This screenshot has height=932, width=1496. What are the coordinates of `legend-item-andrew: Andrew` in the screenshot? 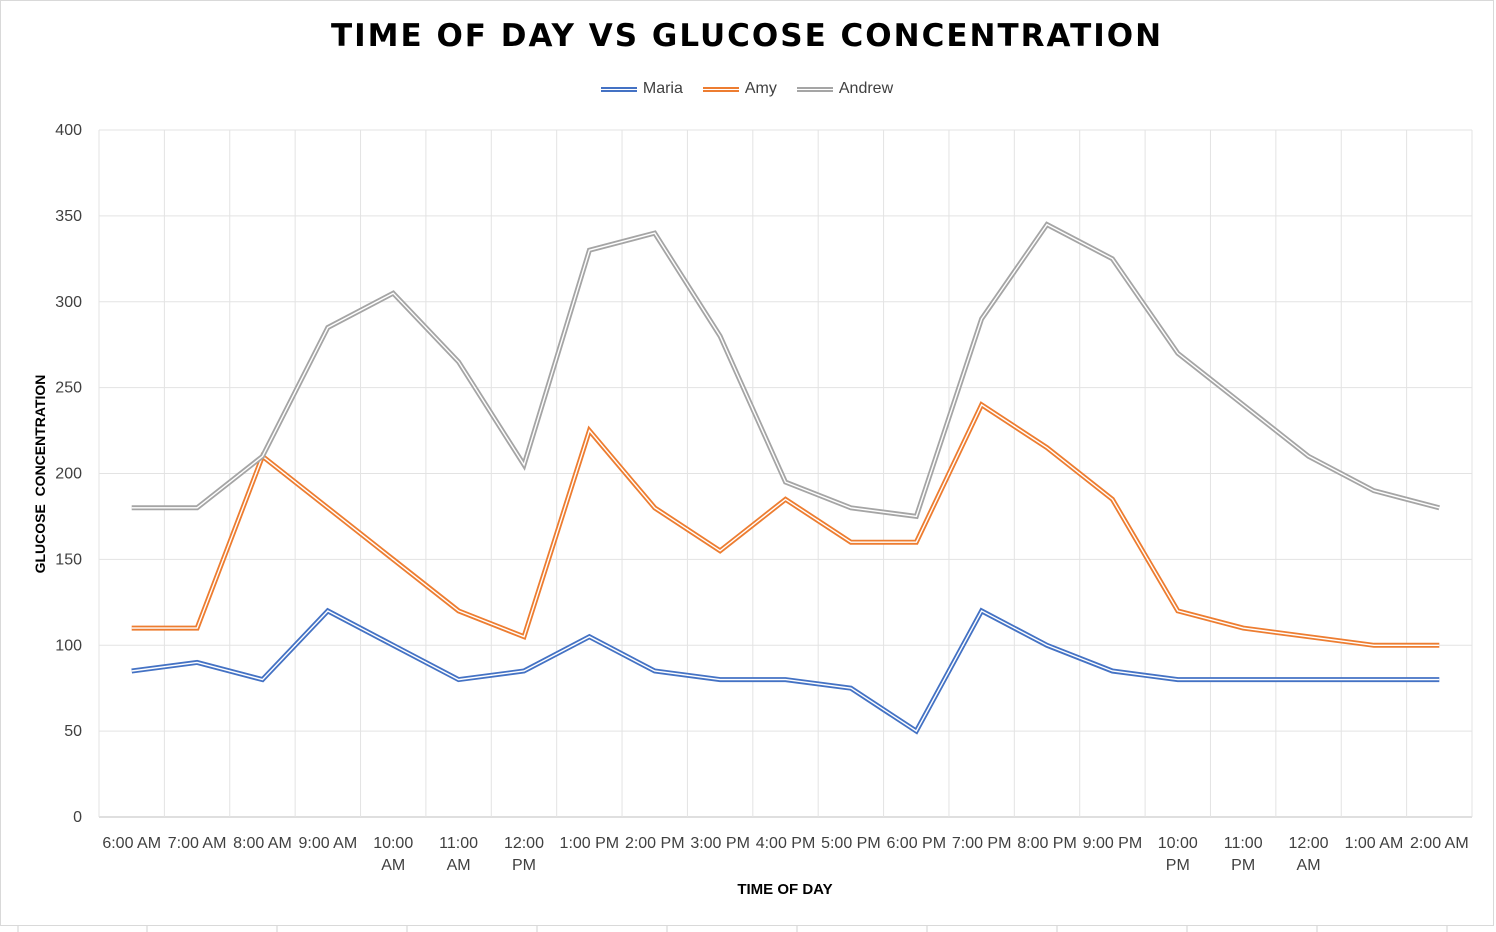 It's located at (845, 89).